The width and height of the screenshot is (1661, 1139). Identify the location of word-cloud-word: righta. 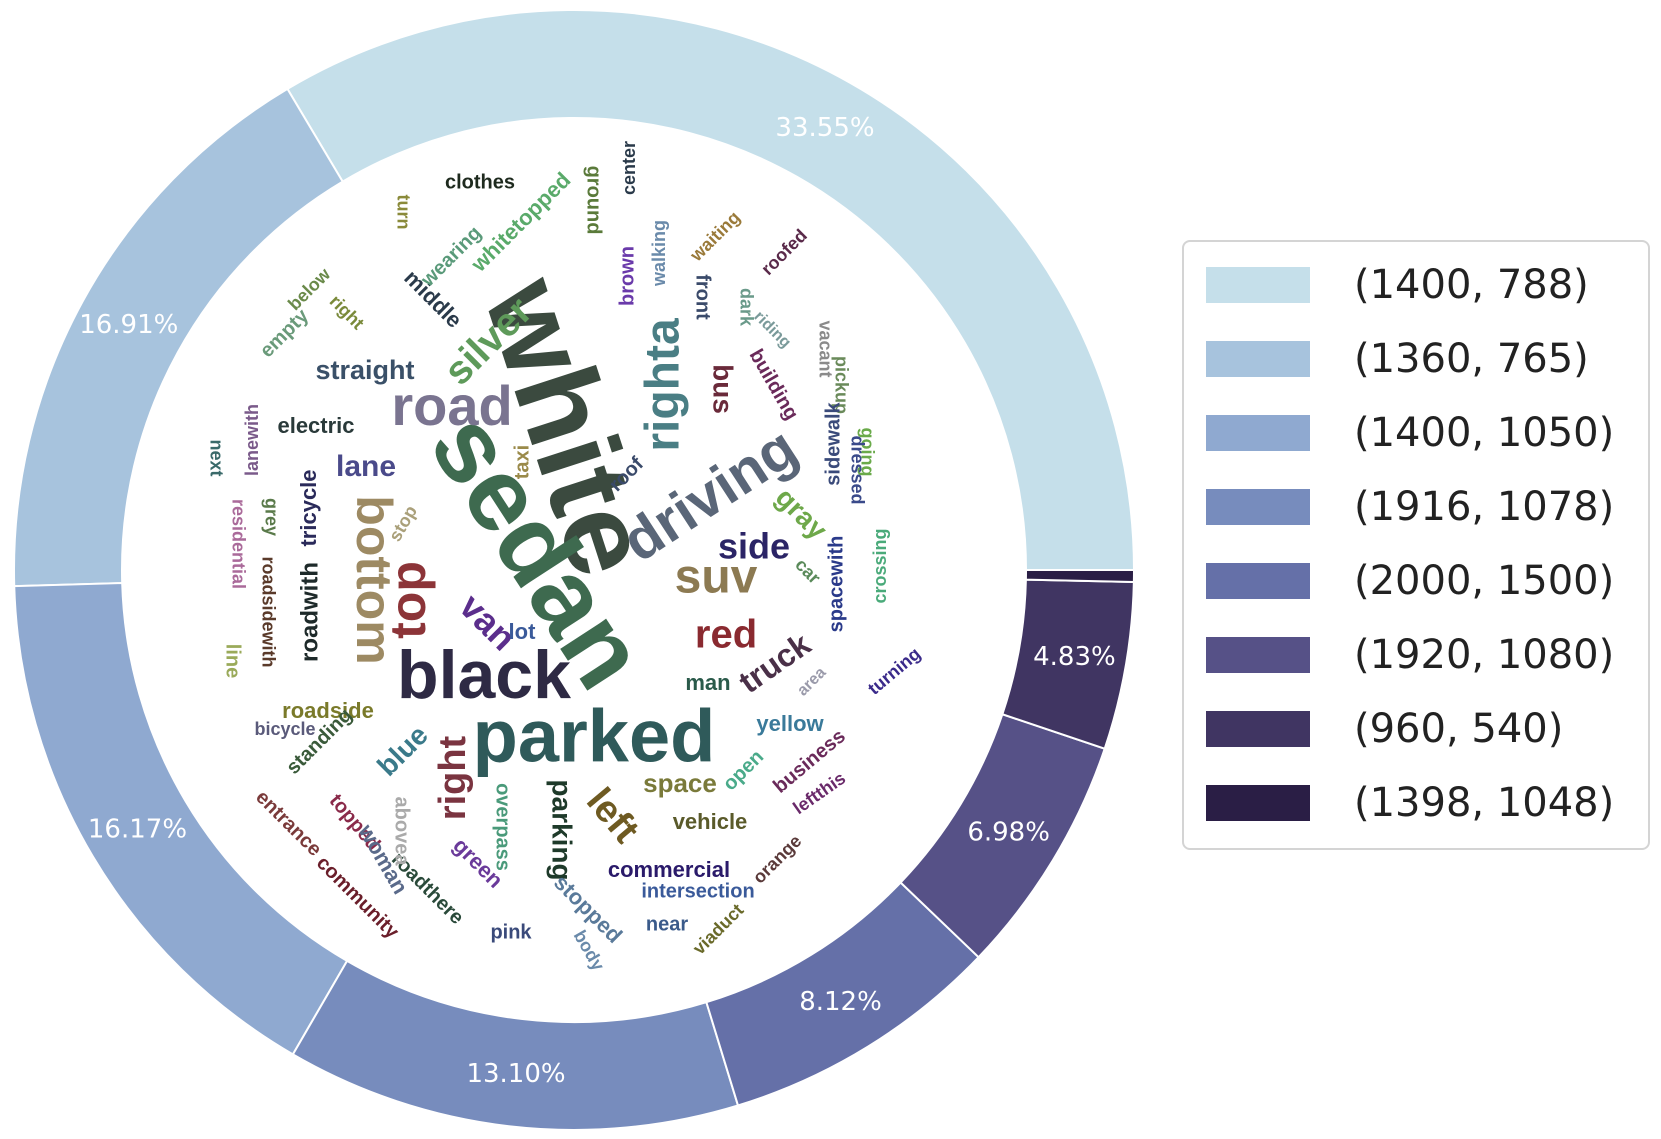
(663, 385).